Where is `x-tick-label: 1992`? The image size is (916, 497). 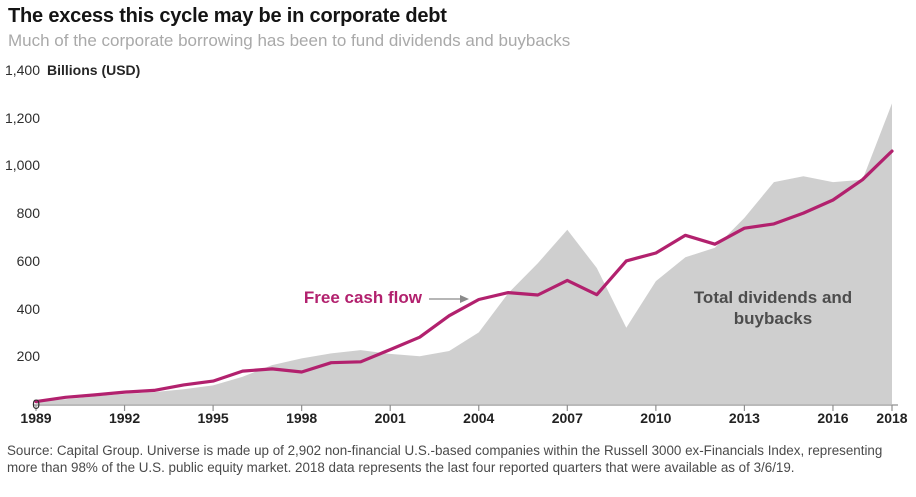 x-tick-label: 1992 is located at coordinates (124, 418).